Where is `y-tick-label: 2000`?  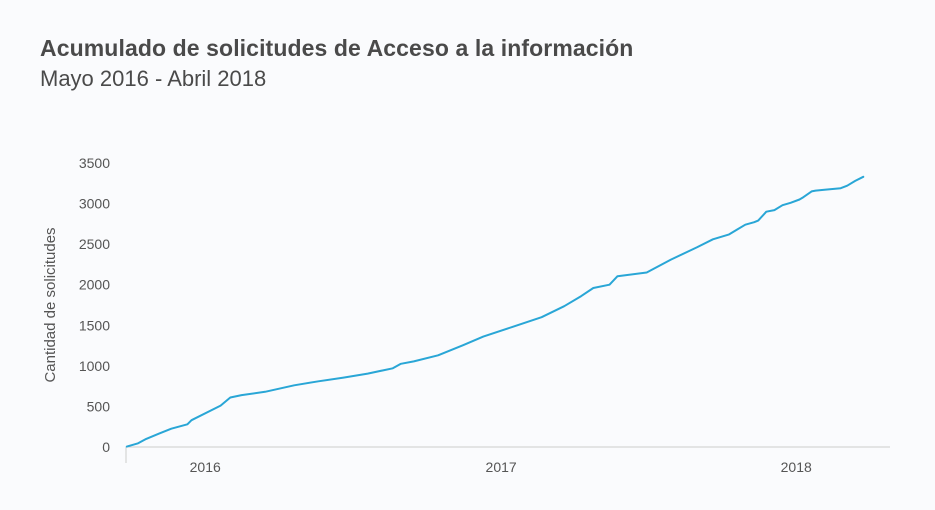
y-tick-label: 2000 is located at coordinates (94, 285).